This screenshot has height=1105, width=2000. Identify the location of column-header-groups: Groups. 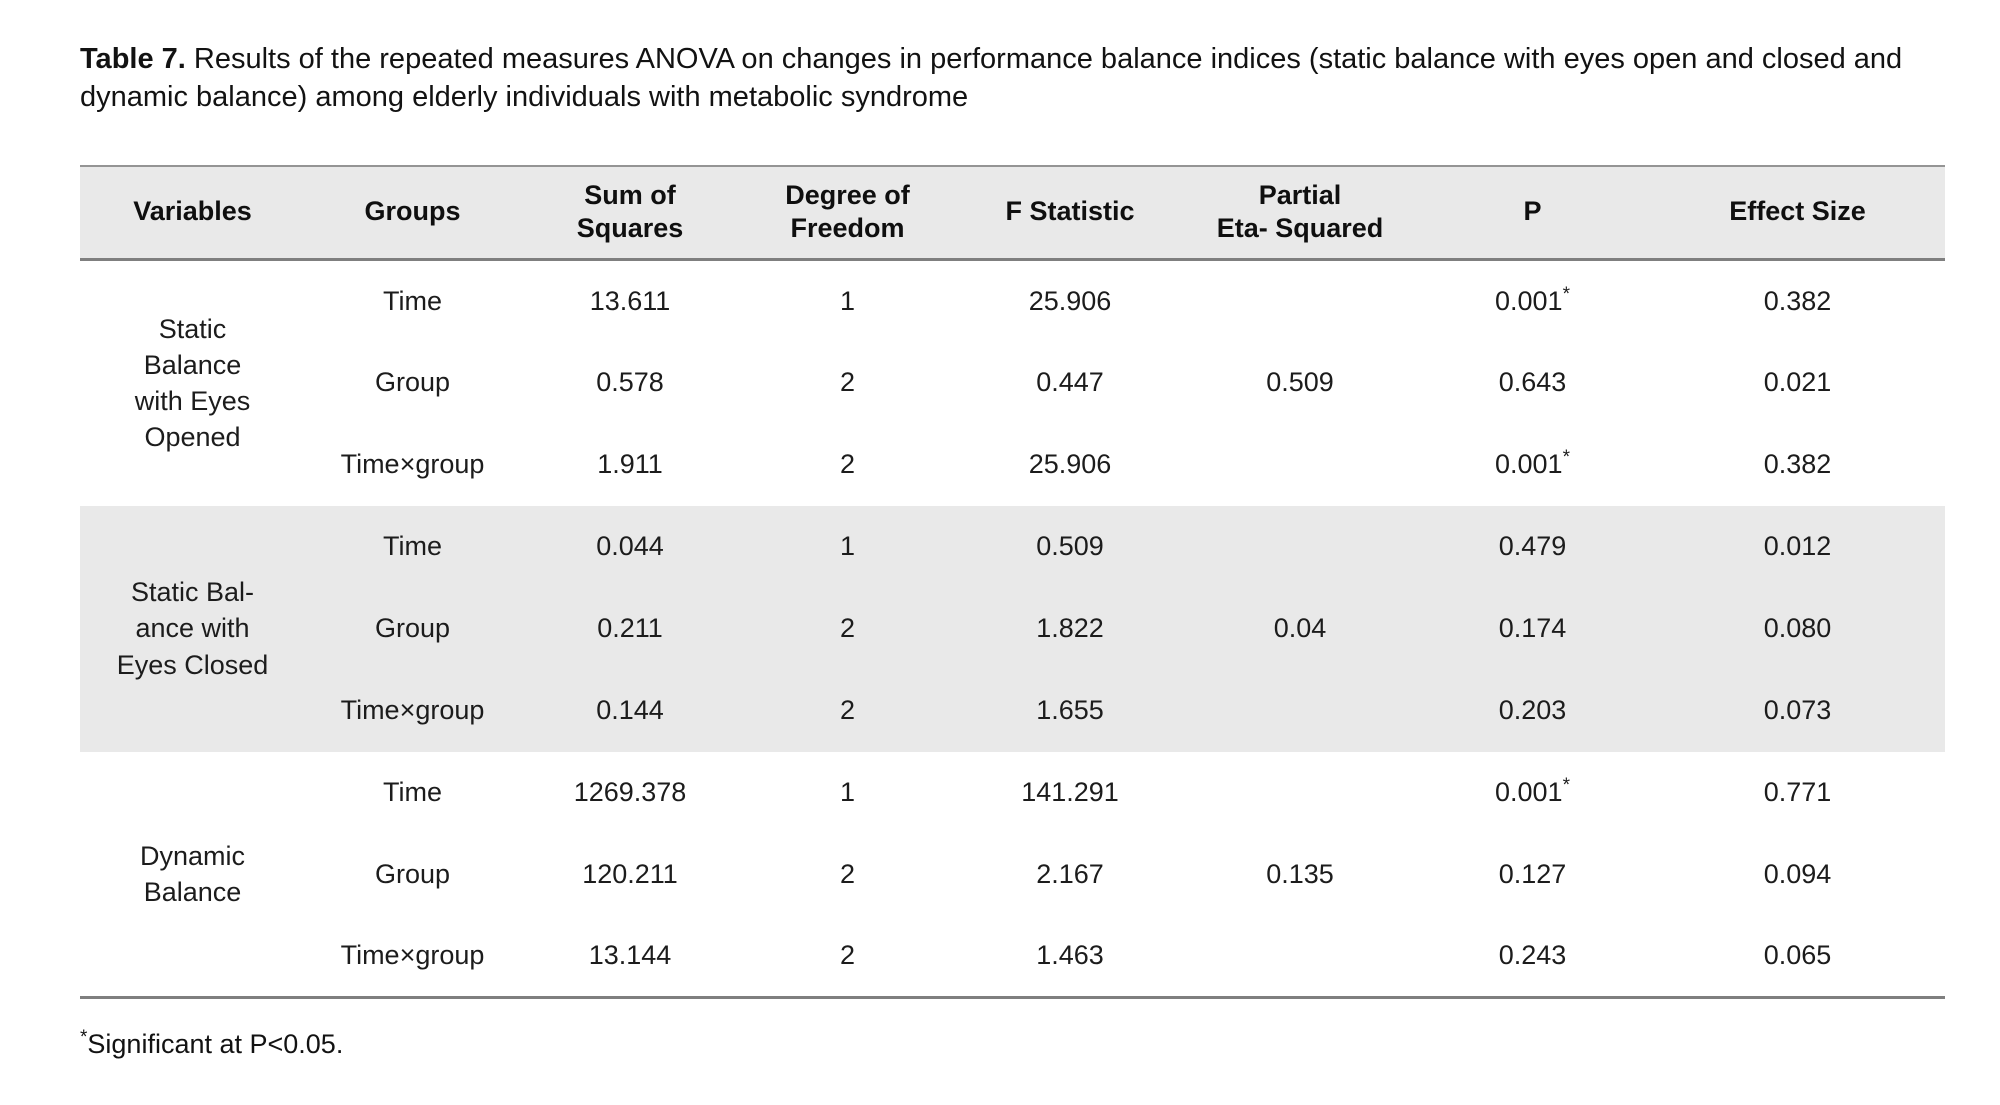
(412, 213).